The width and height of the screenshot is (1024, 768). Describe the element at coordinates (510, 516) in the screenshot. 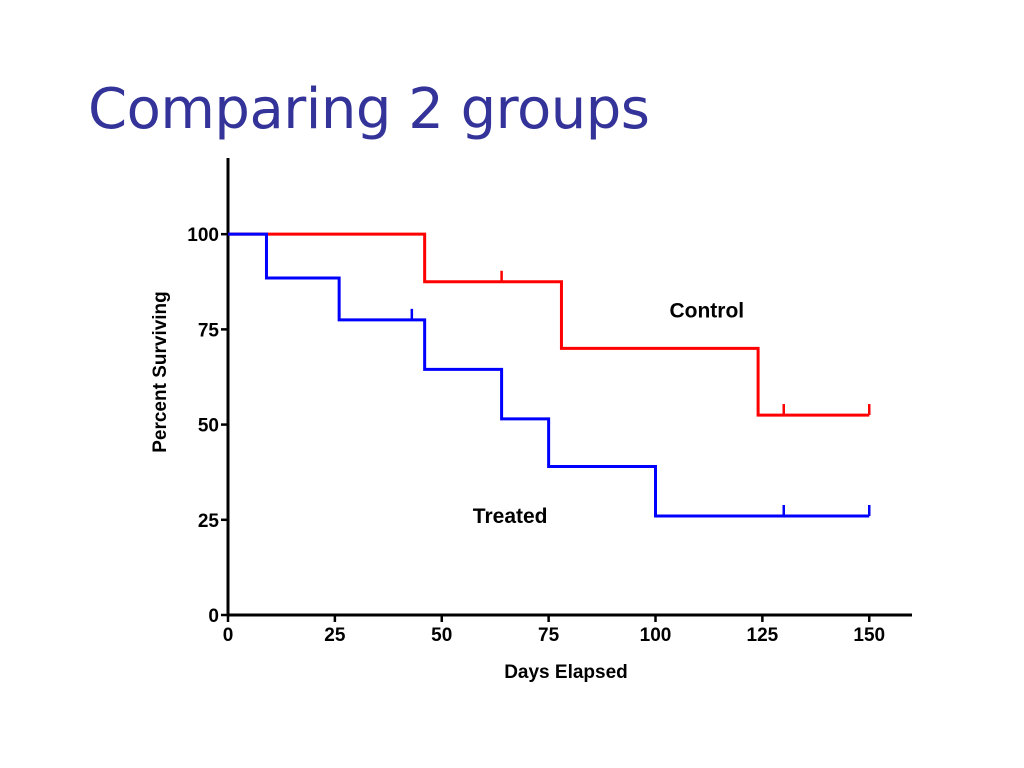

I see `treated-series-label: Treated` at that location.